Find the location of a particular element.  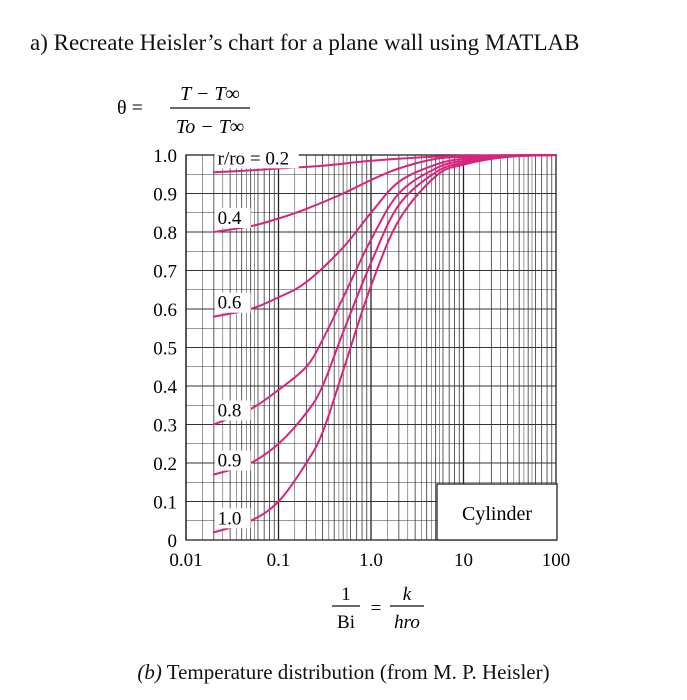

curve-label: 1.0 is located at coordinates (230, 518).